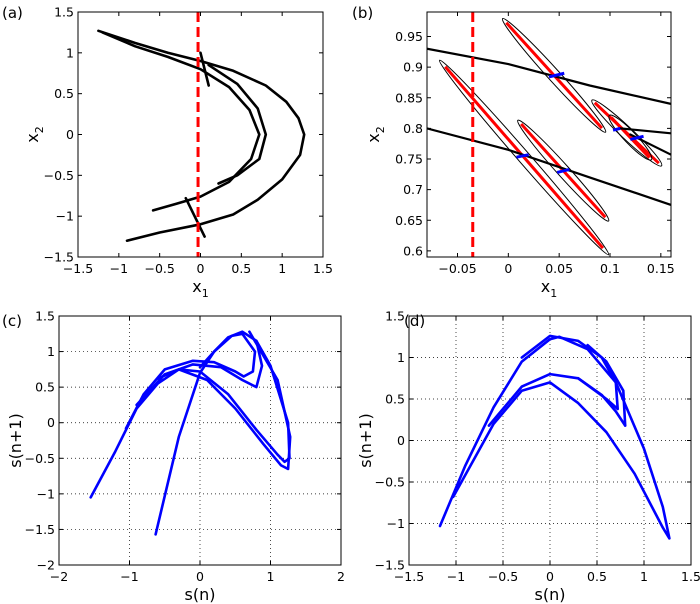 The height and width of the screenshot is (604, 700). Describe the element at coordinates (413, 189) in the screenshot. I see `y-tick-label: 0.7` at that location.